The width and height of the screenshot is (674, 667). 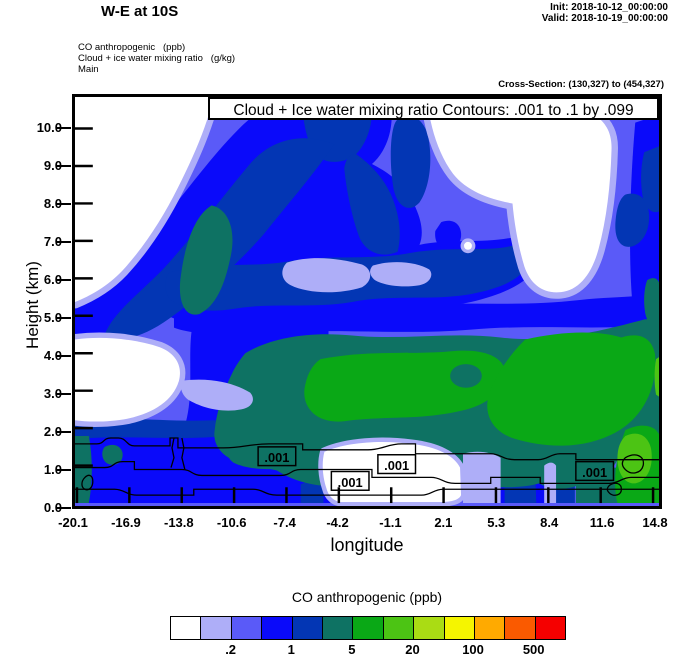 What do you see at coordinates (231, 522) in the screenshot?
I see `x-axis-tick-label: -10.6` at bounding box center [231, 522].